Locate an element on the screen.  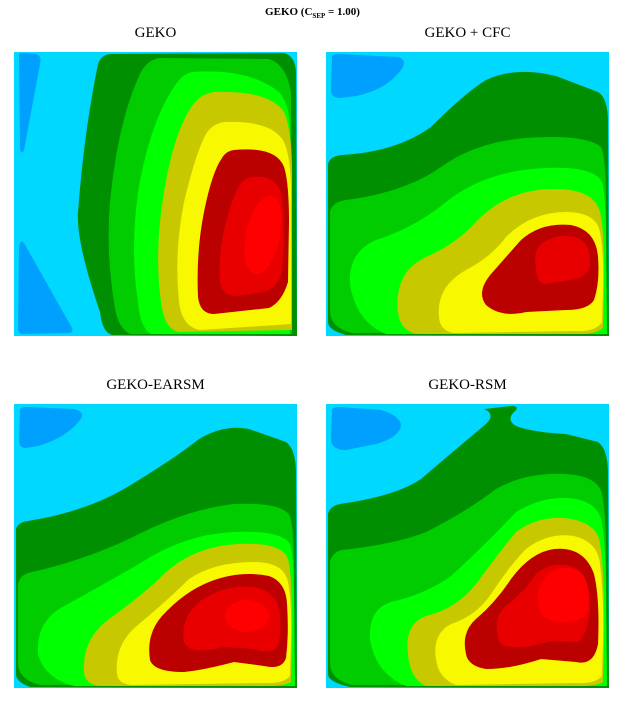
panel-title-geko-cfc: GEKO + CFC is located at coordinates (467, 33).